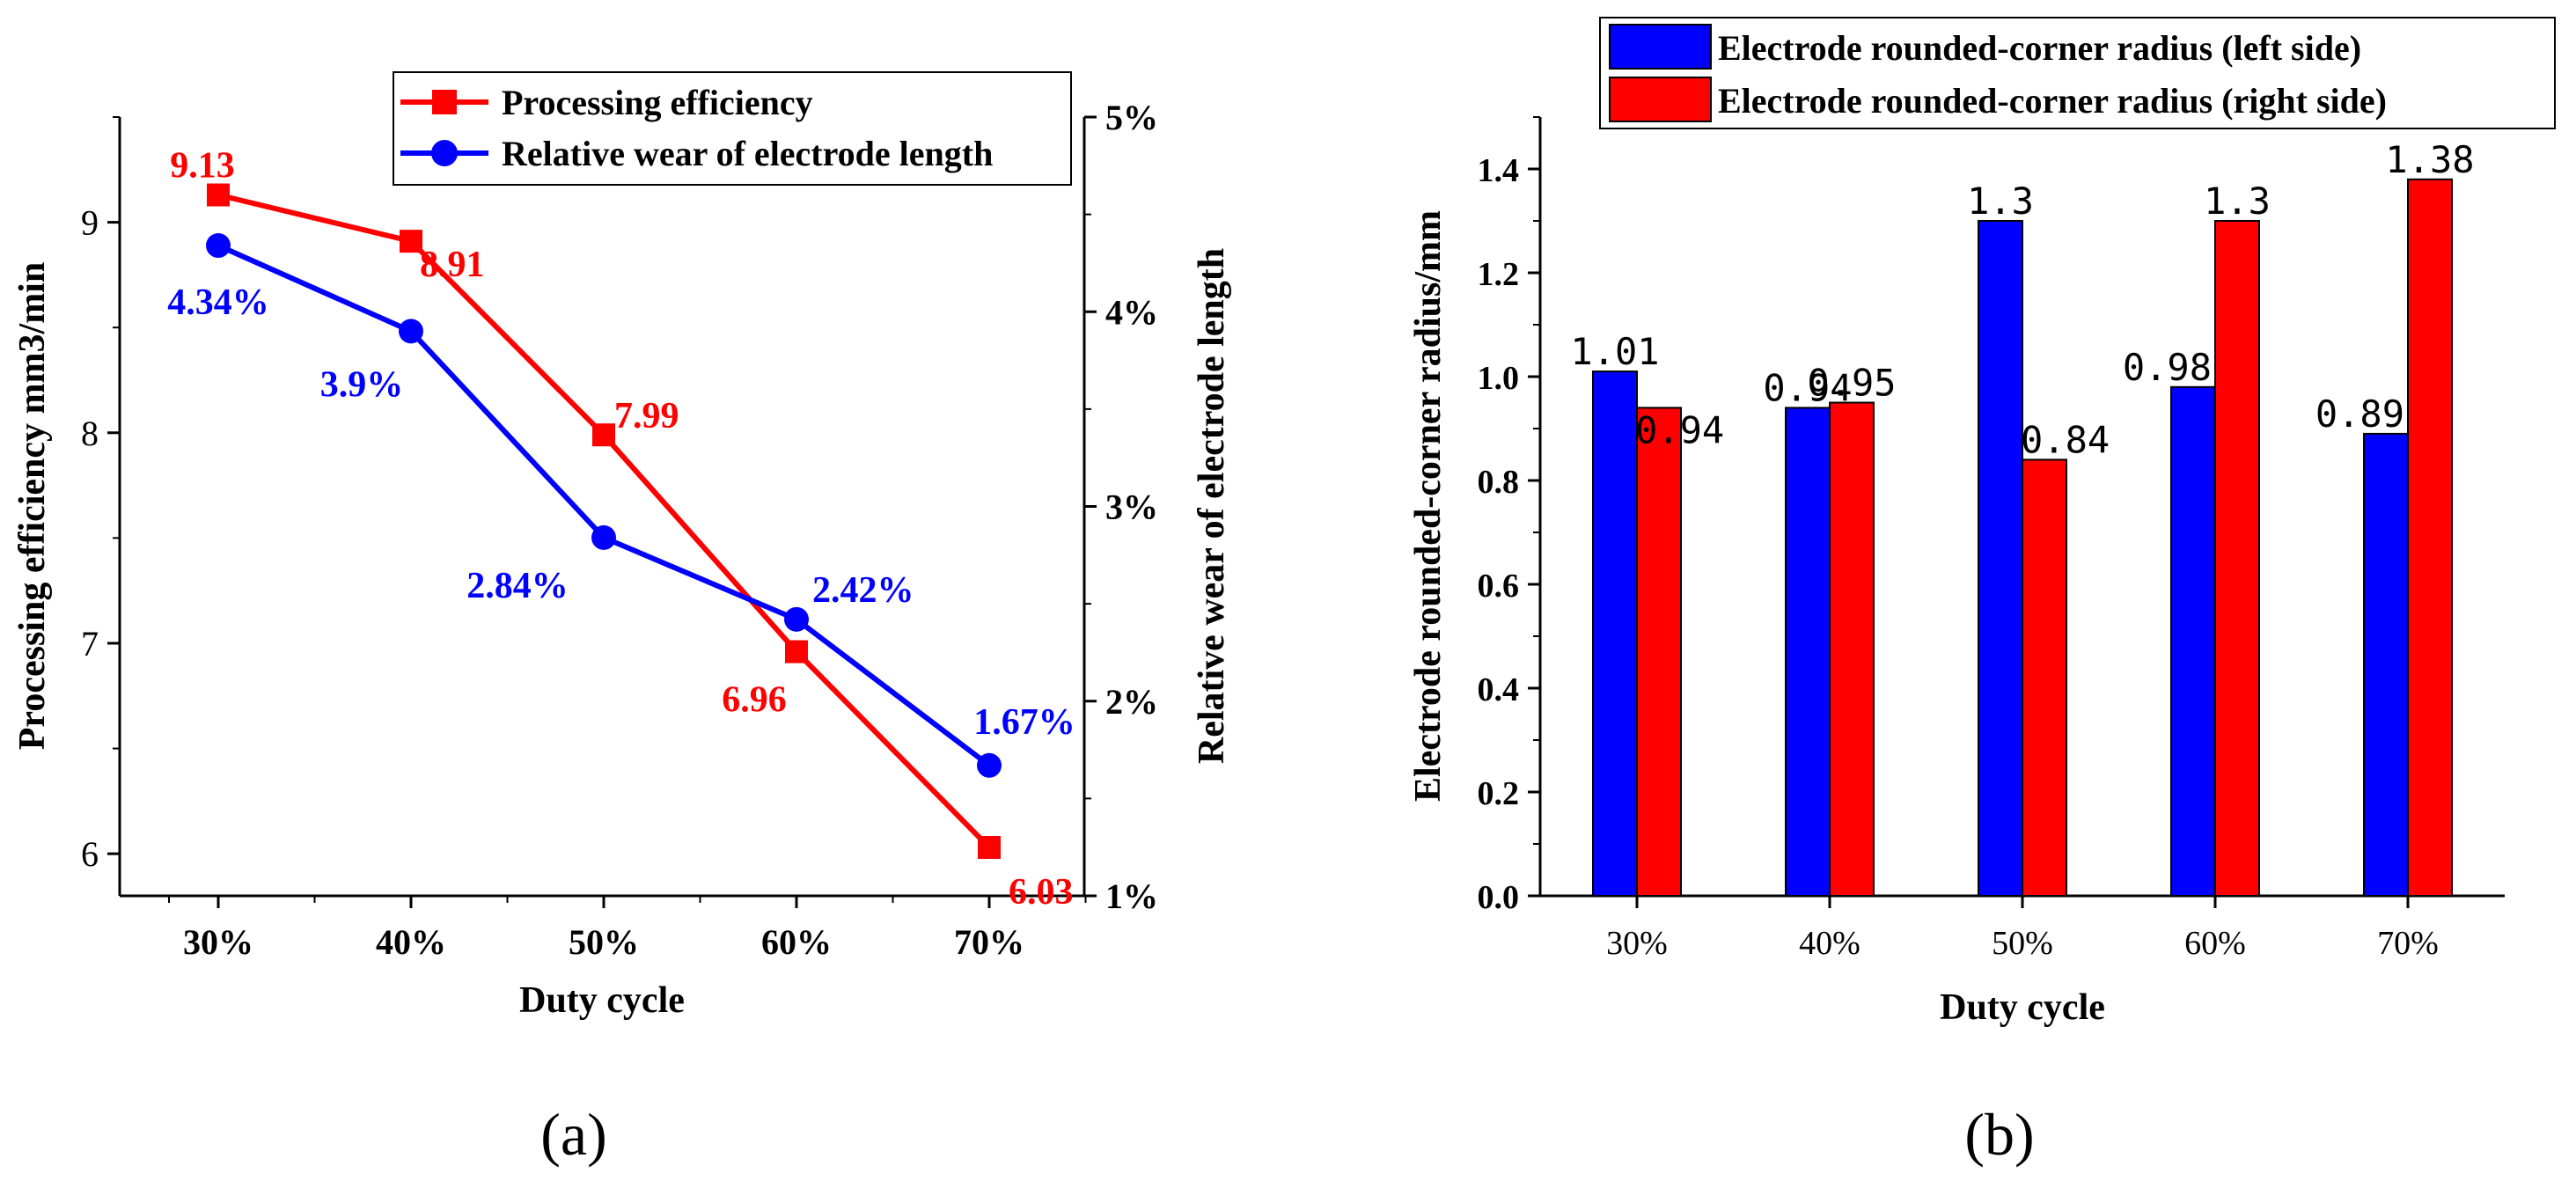  Describe the element at coordinates (1131, 896) in the screenshot. I see `panel-a-right-tick-label: 1%` at that location.